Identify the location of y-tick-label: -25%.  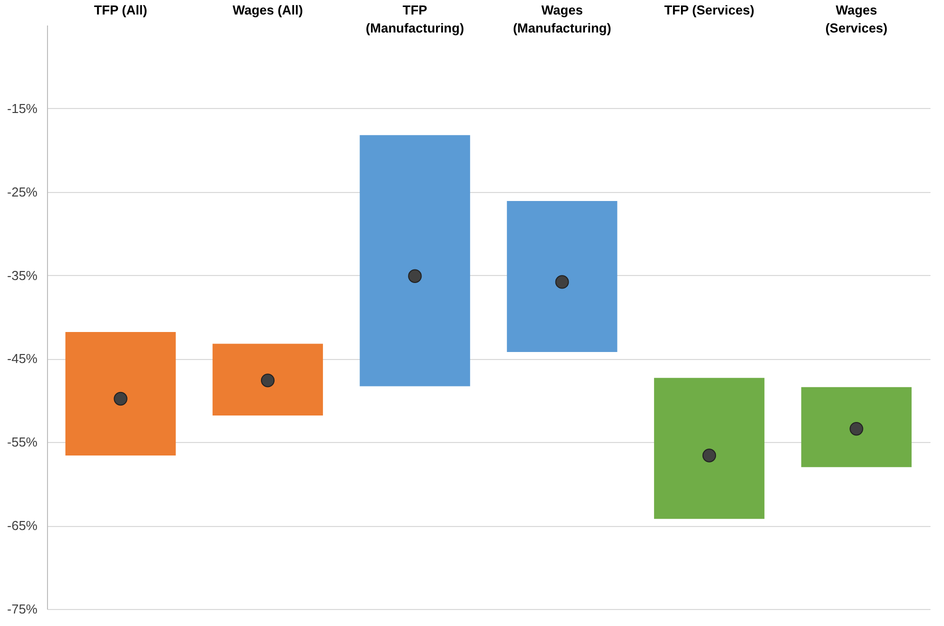
(22, 192).